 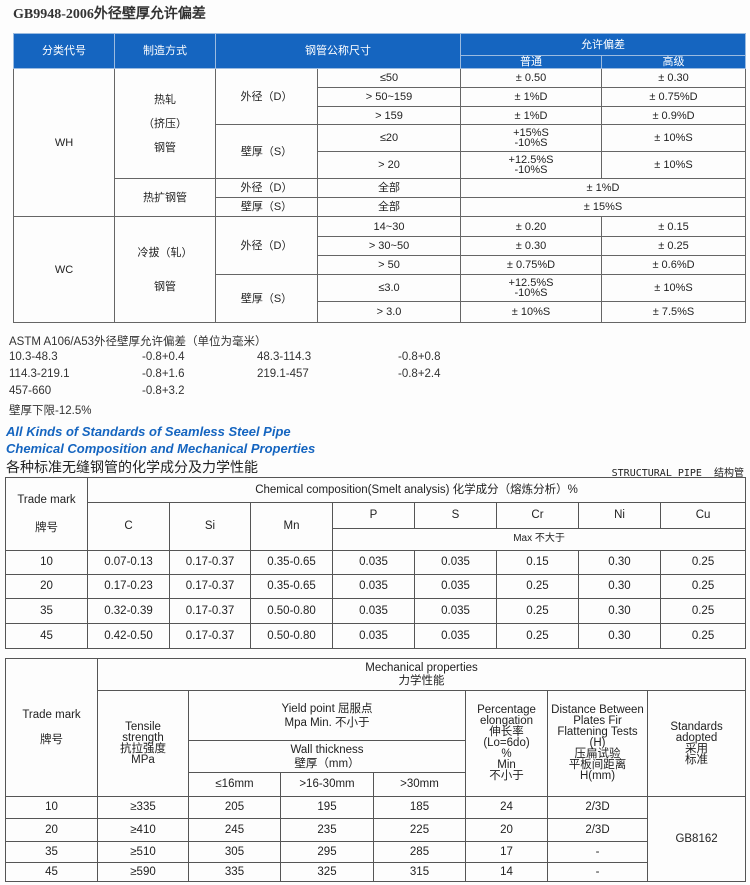 What do you see at coordinates (128, 636) in the screenshot?
I see `value-cell: 0.42-0.50` at bounding box center [128, 636].